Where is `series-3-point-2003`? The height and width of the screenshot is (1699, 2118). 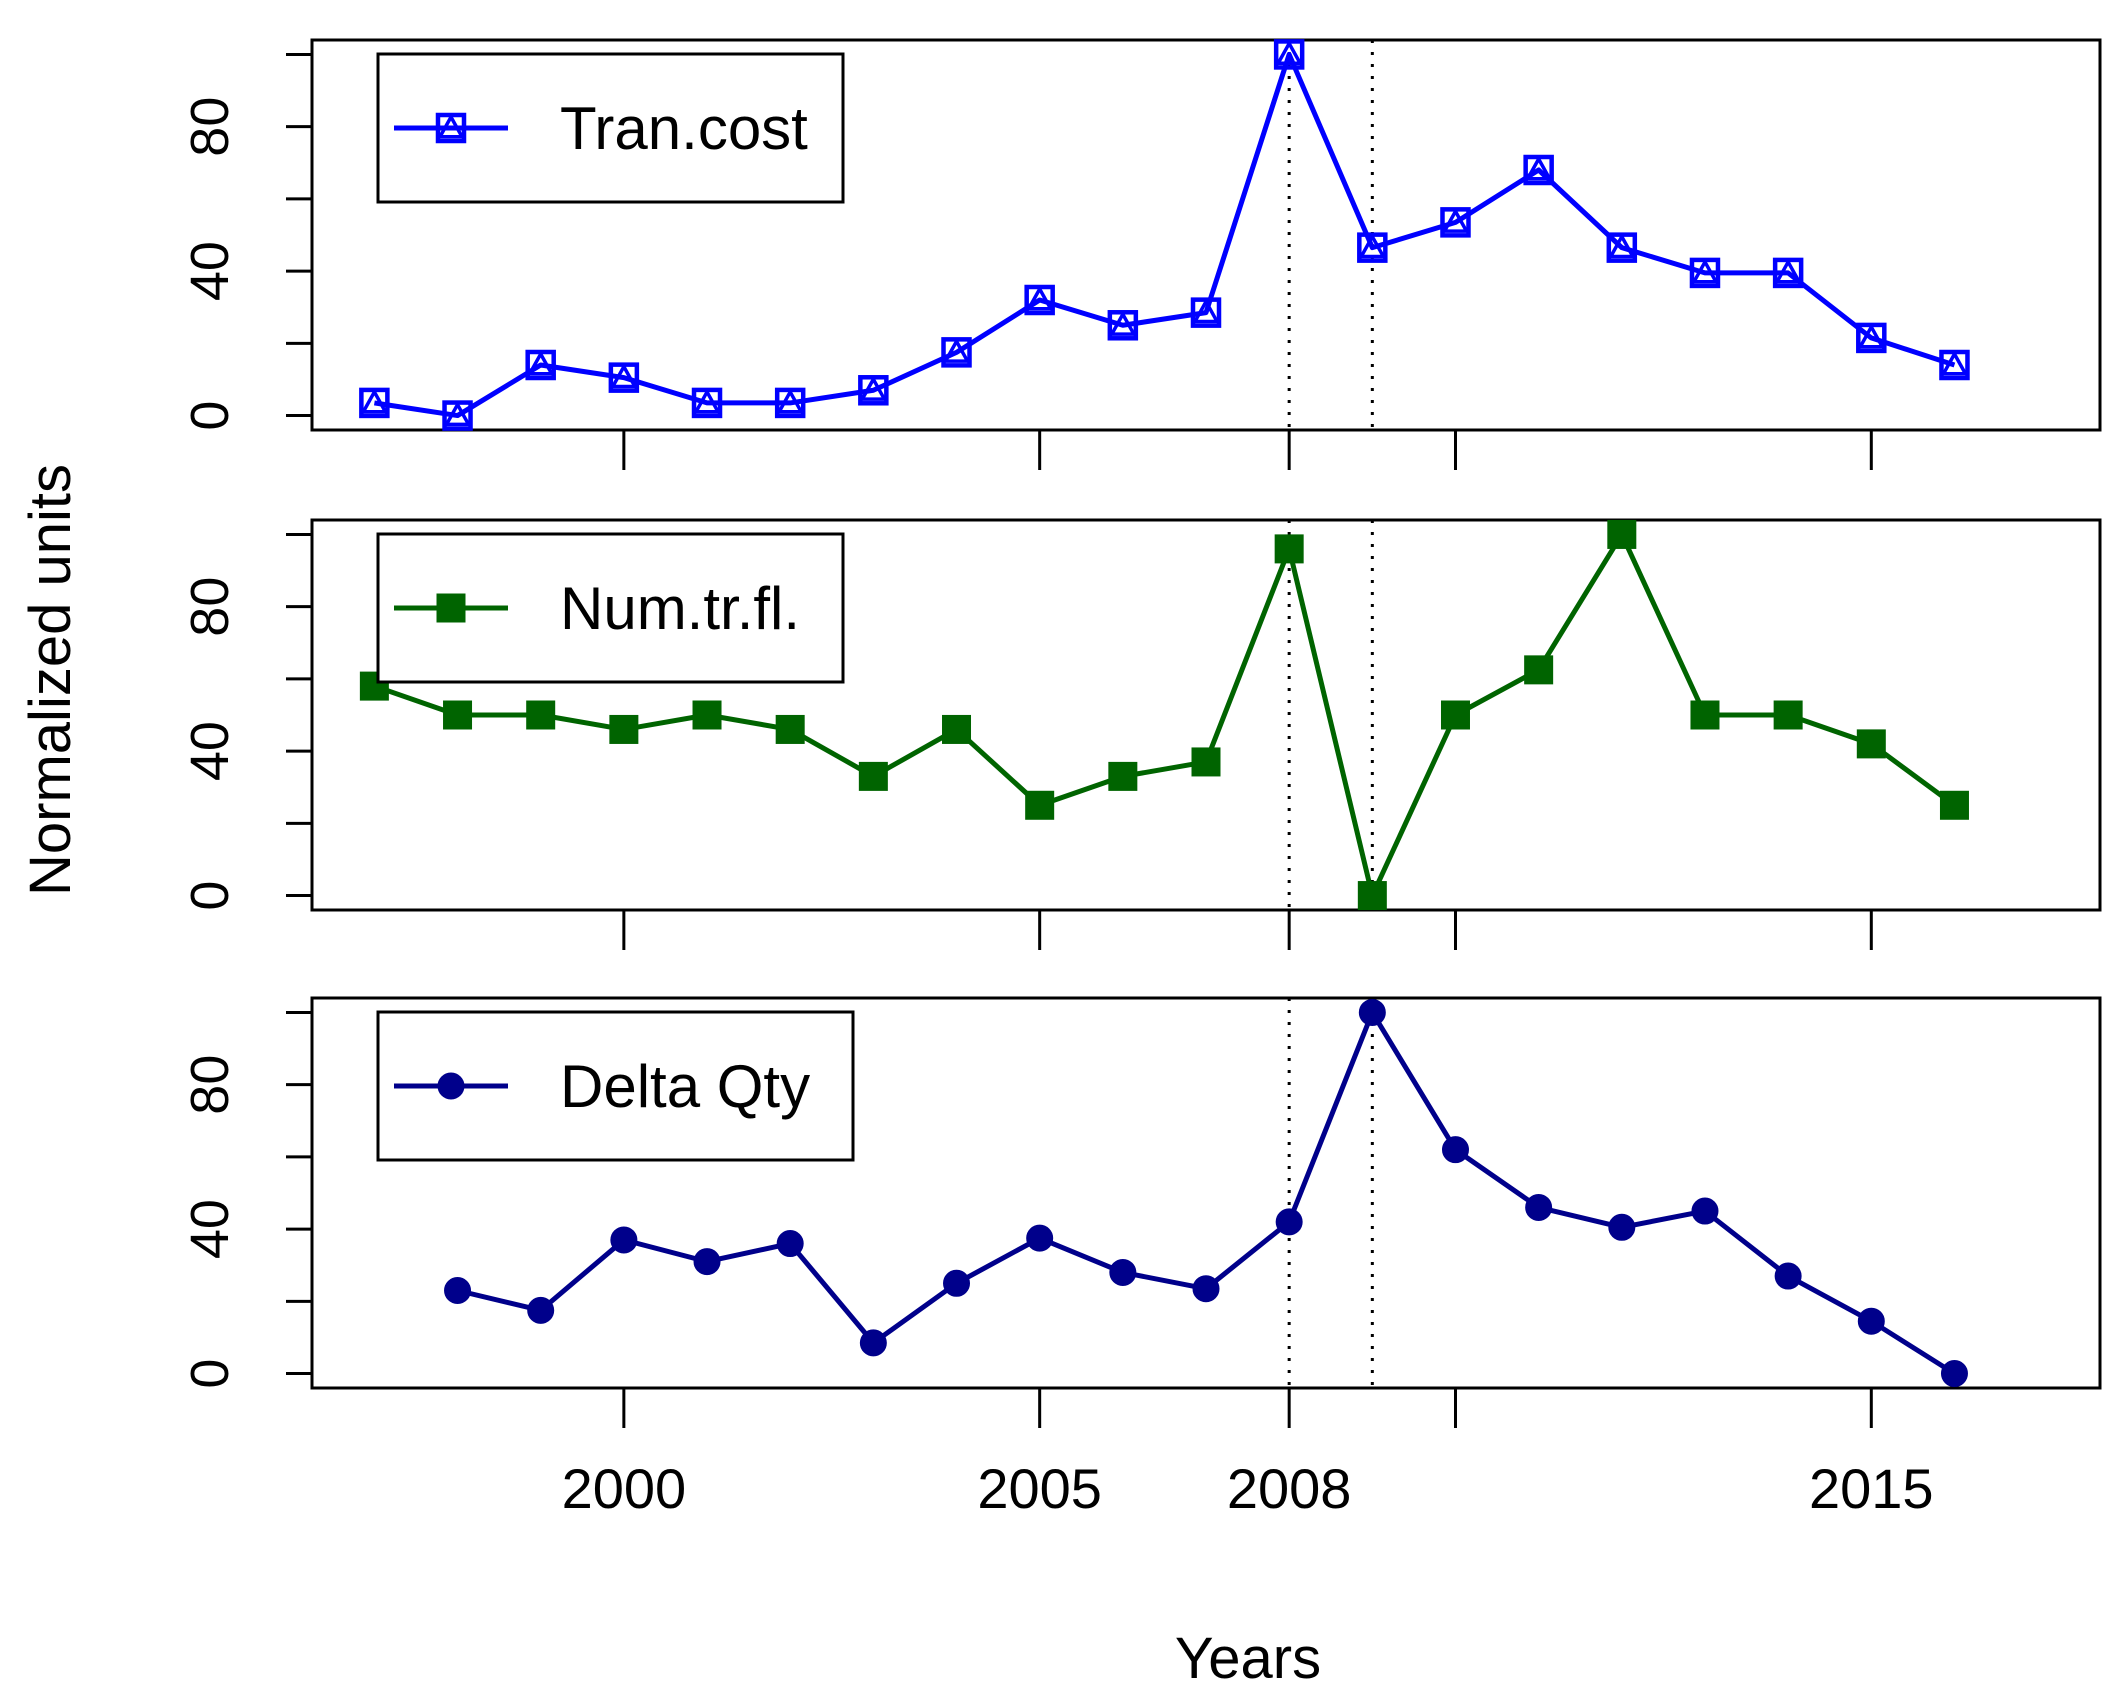
series-3-point-2003 is located at coordinates (873, 1343).